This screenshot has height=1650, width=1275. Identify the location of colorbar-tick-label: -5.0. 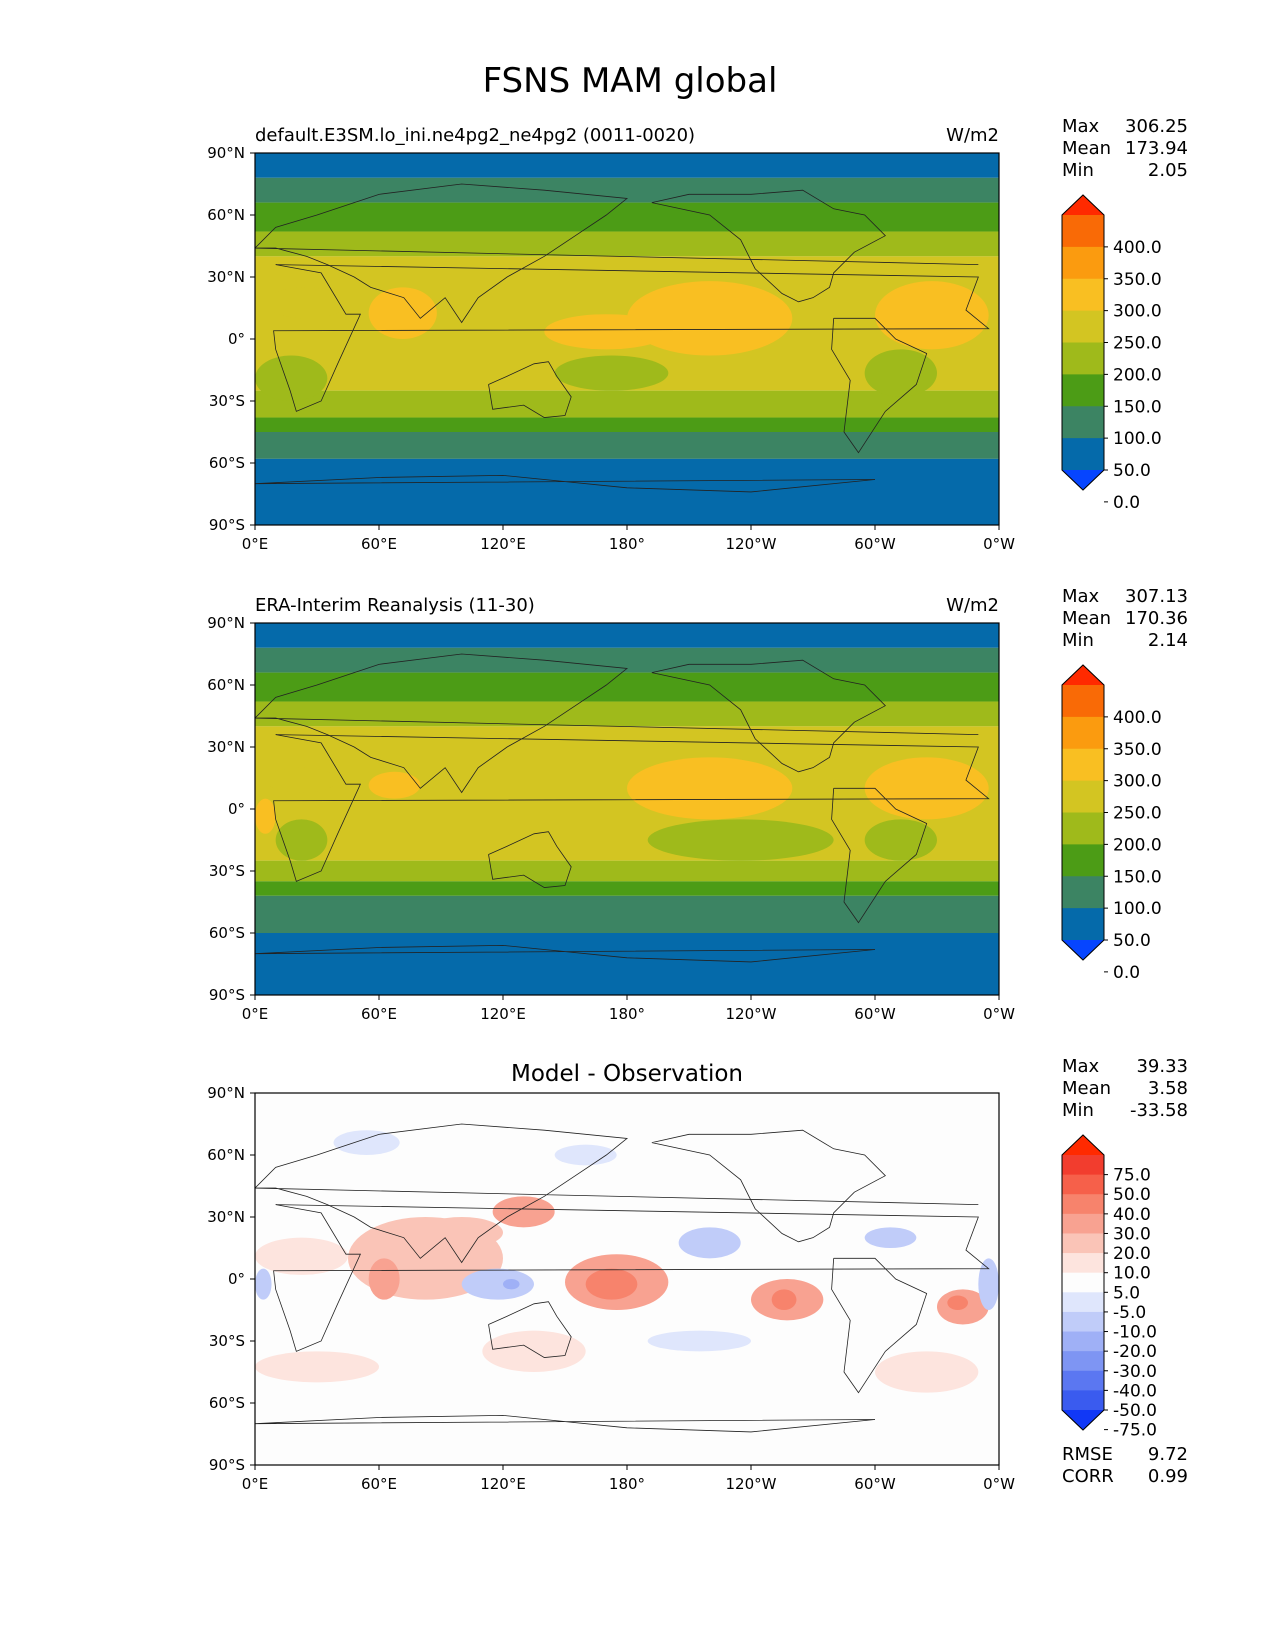
(1129, 1313).